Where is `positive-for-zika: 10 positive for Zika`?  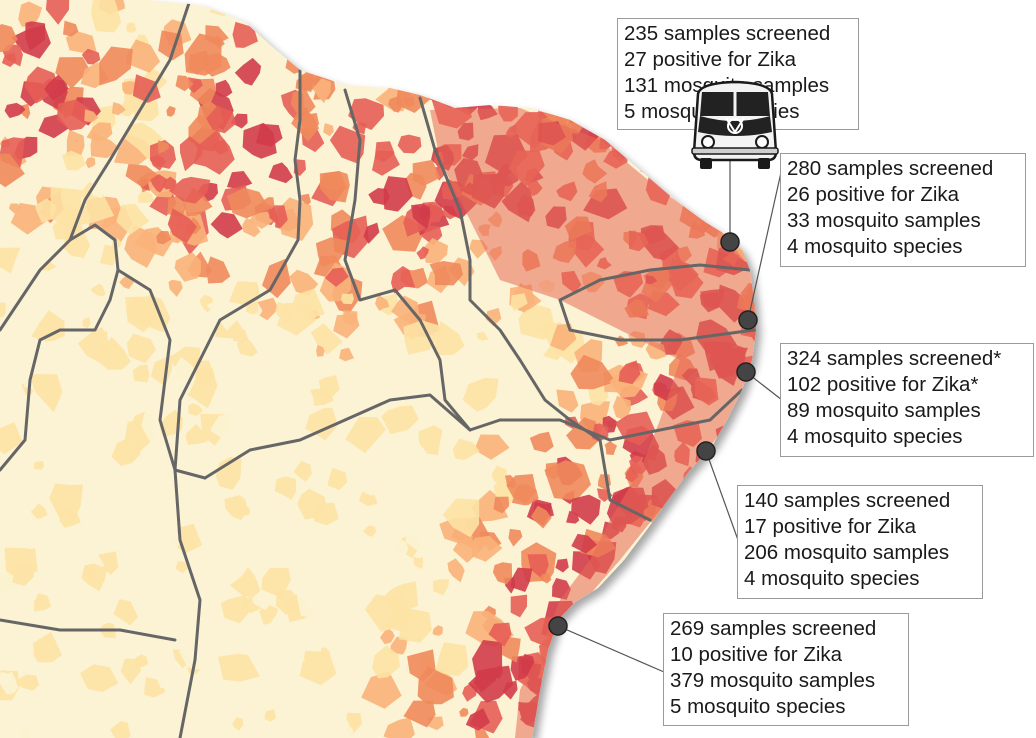
positive-for-zika: 10 positive for Zika is located at coordinates (756, 654).